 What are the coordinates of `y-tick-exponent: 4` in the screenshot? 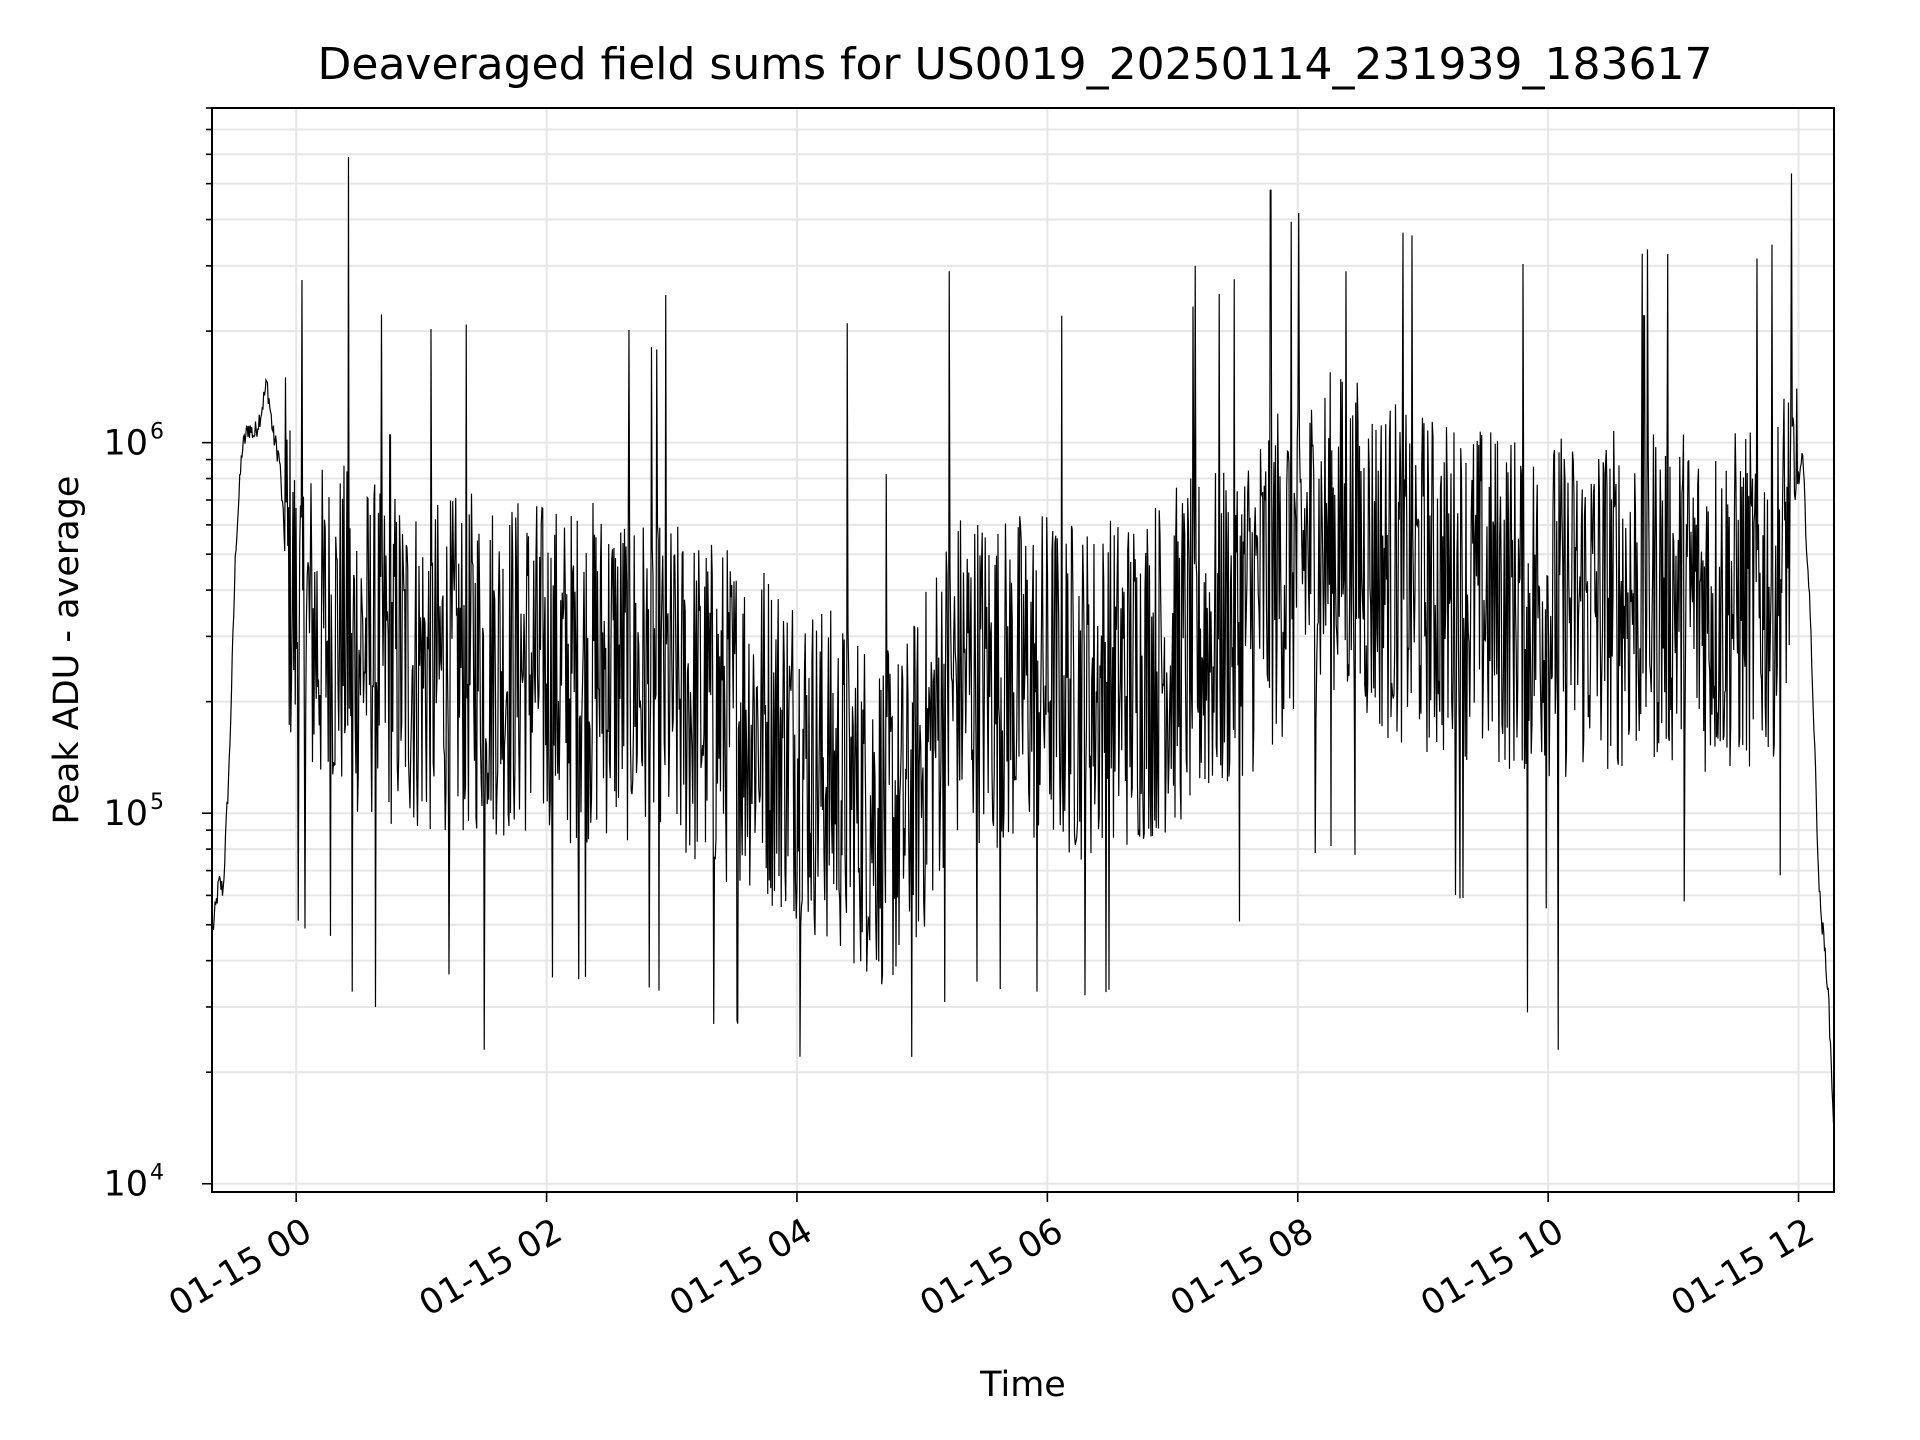 It's located at (157, 1173).